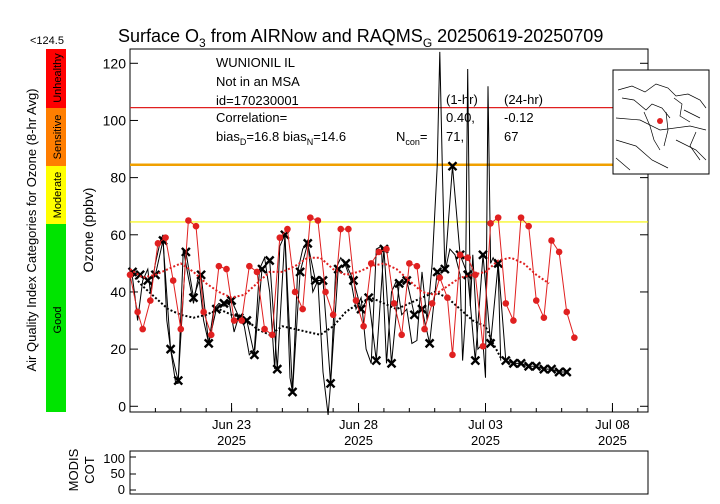 The width and height of the screenshot is (720, 504). I want to click on y-tick-label: 100, so click(115, 120).